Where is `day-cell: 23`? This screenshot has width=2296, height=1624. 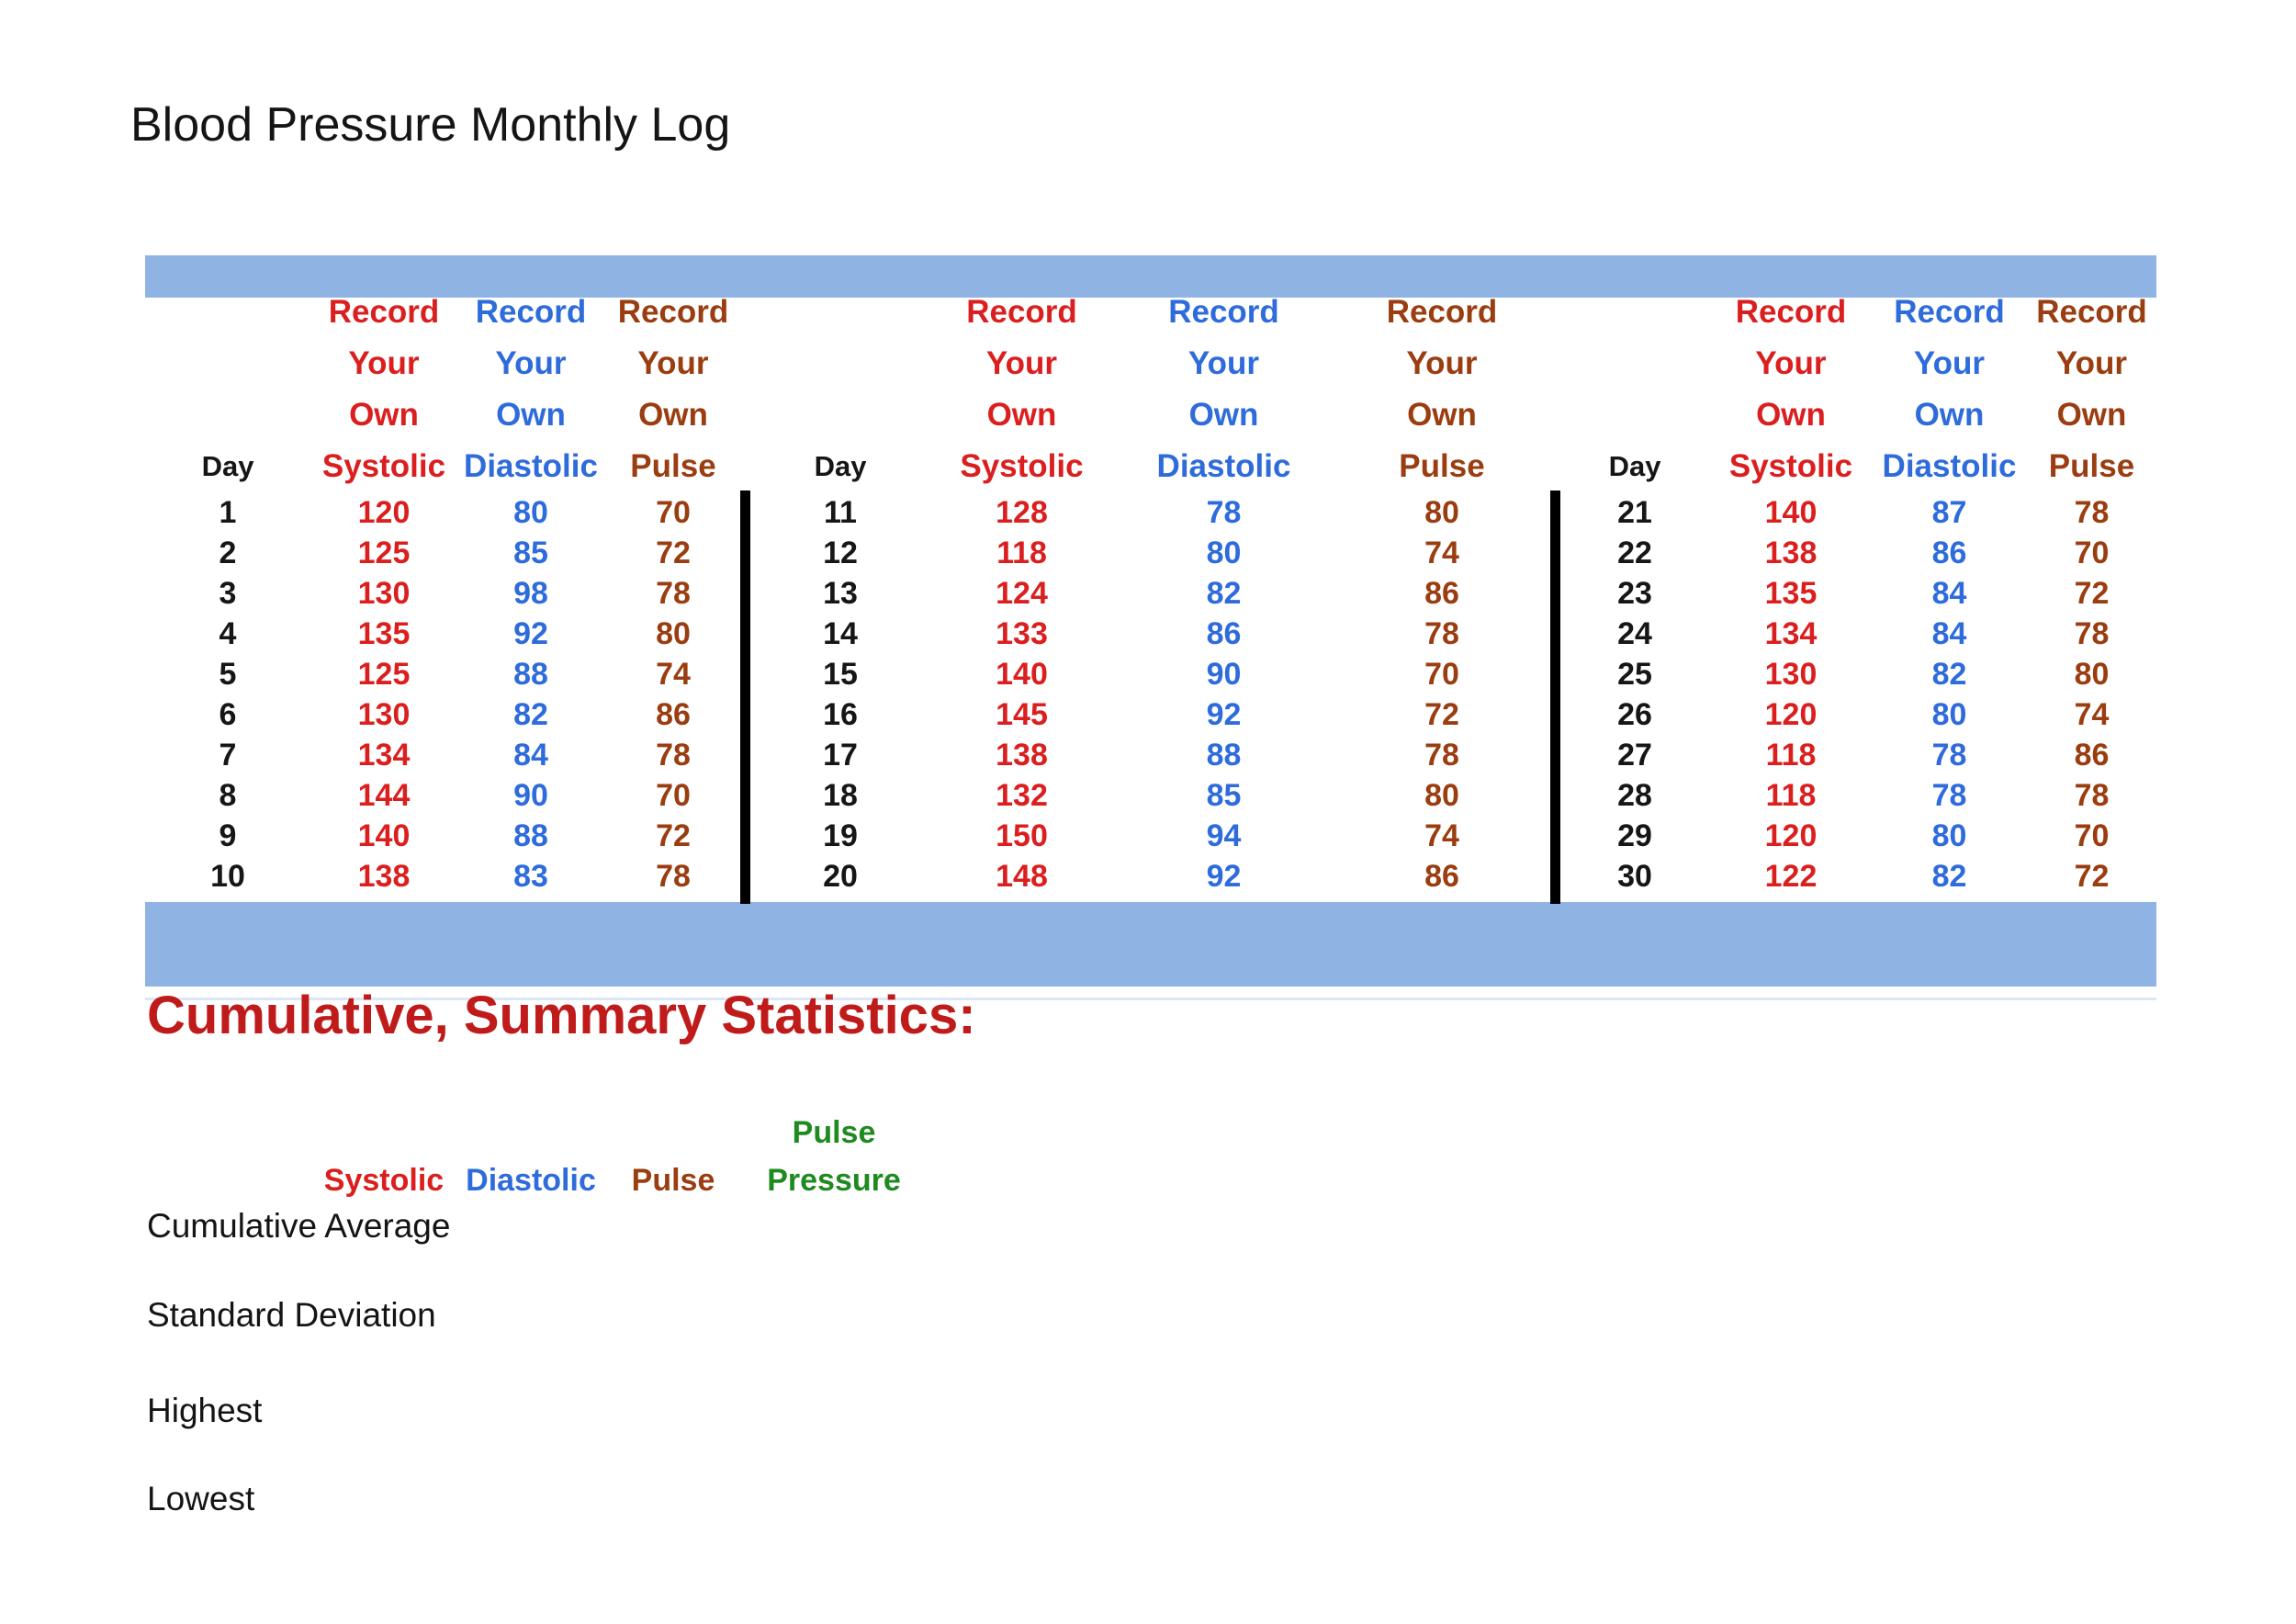 day-cell: 23 is located at coordinates (1634, 593).